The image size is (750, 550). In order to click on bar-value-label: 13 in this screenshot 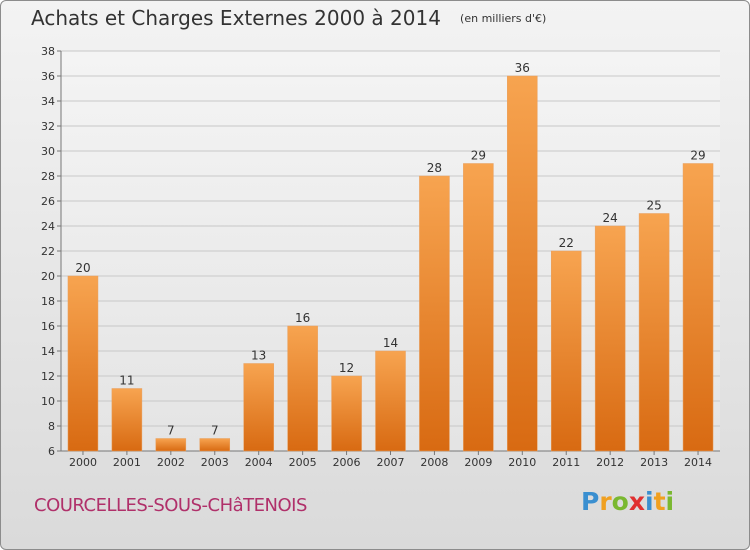, I will do `click(258, 356)`.